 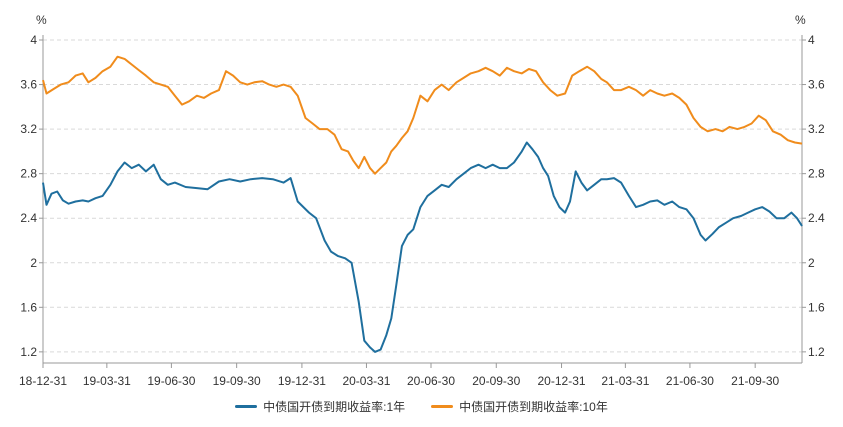 I want to click on y-tick-label-right: 2, so click(x=811, y=263).